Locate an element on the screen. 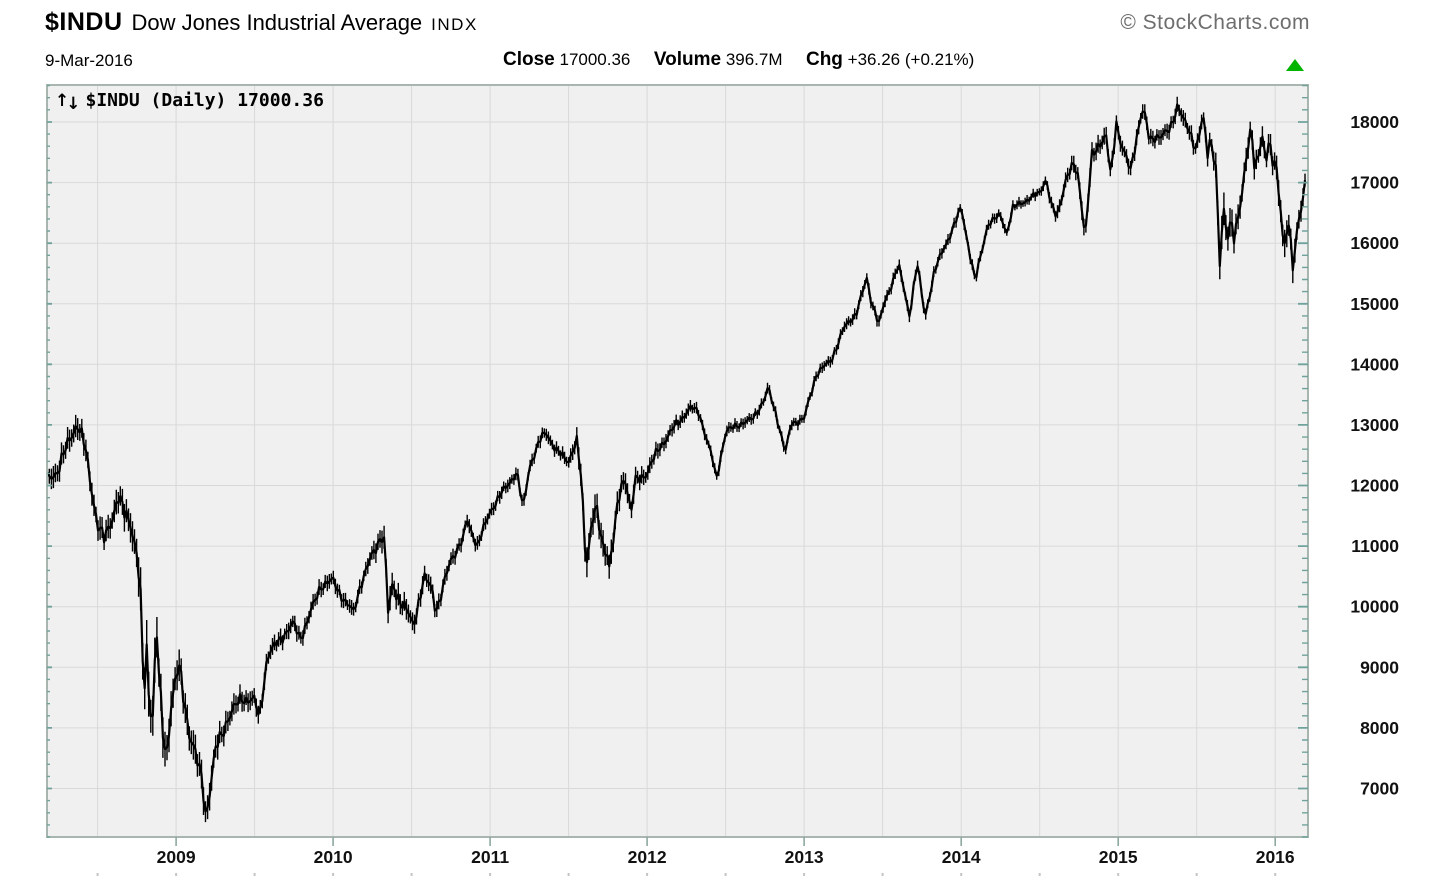 The image size is (1444, 883). close-label: Close is located at coordinates (529, 59).